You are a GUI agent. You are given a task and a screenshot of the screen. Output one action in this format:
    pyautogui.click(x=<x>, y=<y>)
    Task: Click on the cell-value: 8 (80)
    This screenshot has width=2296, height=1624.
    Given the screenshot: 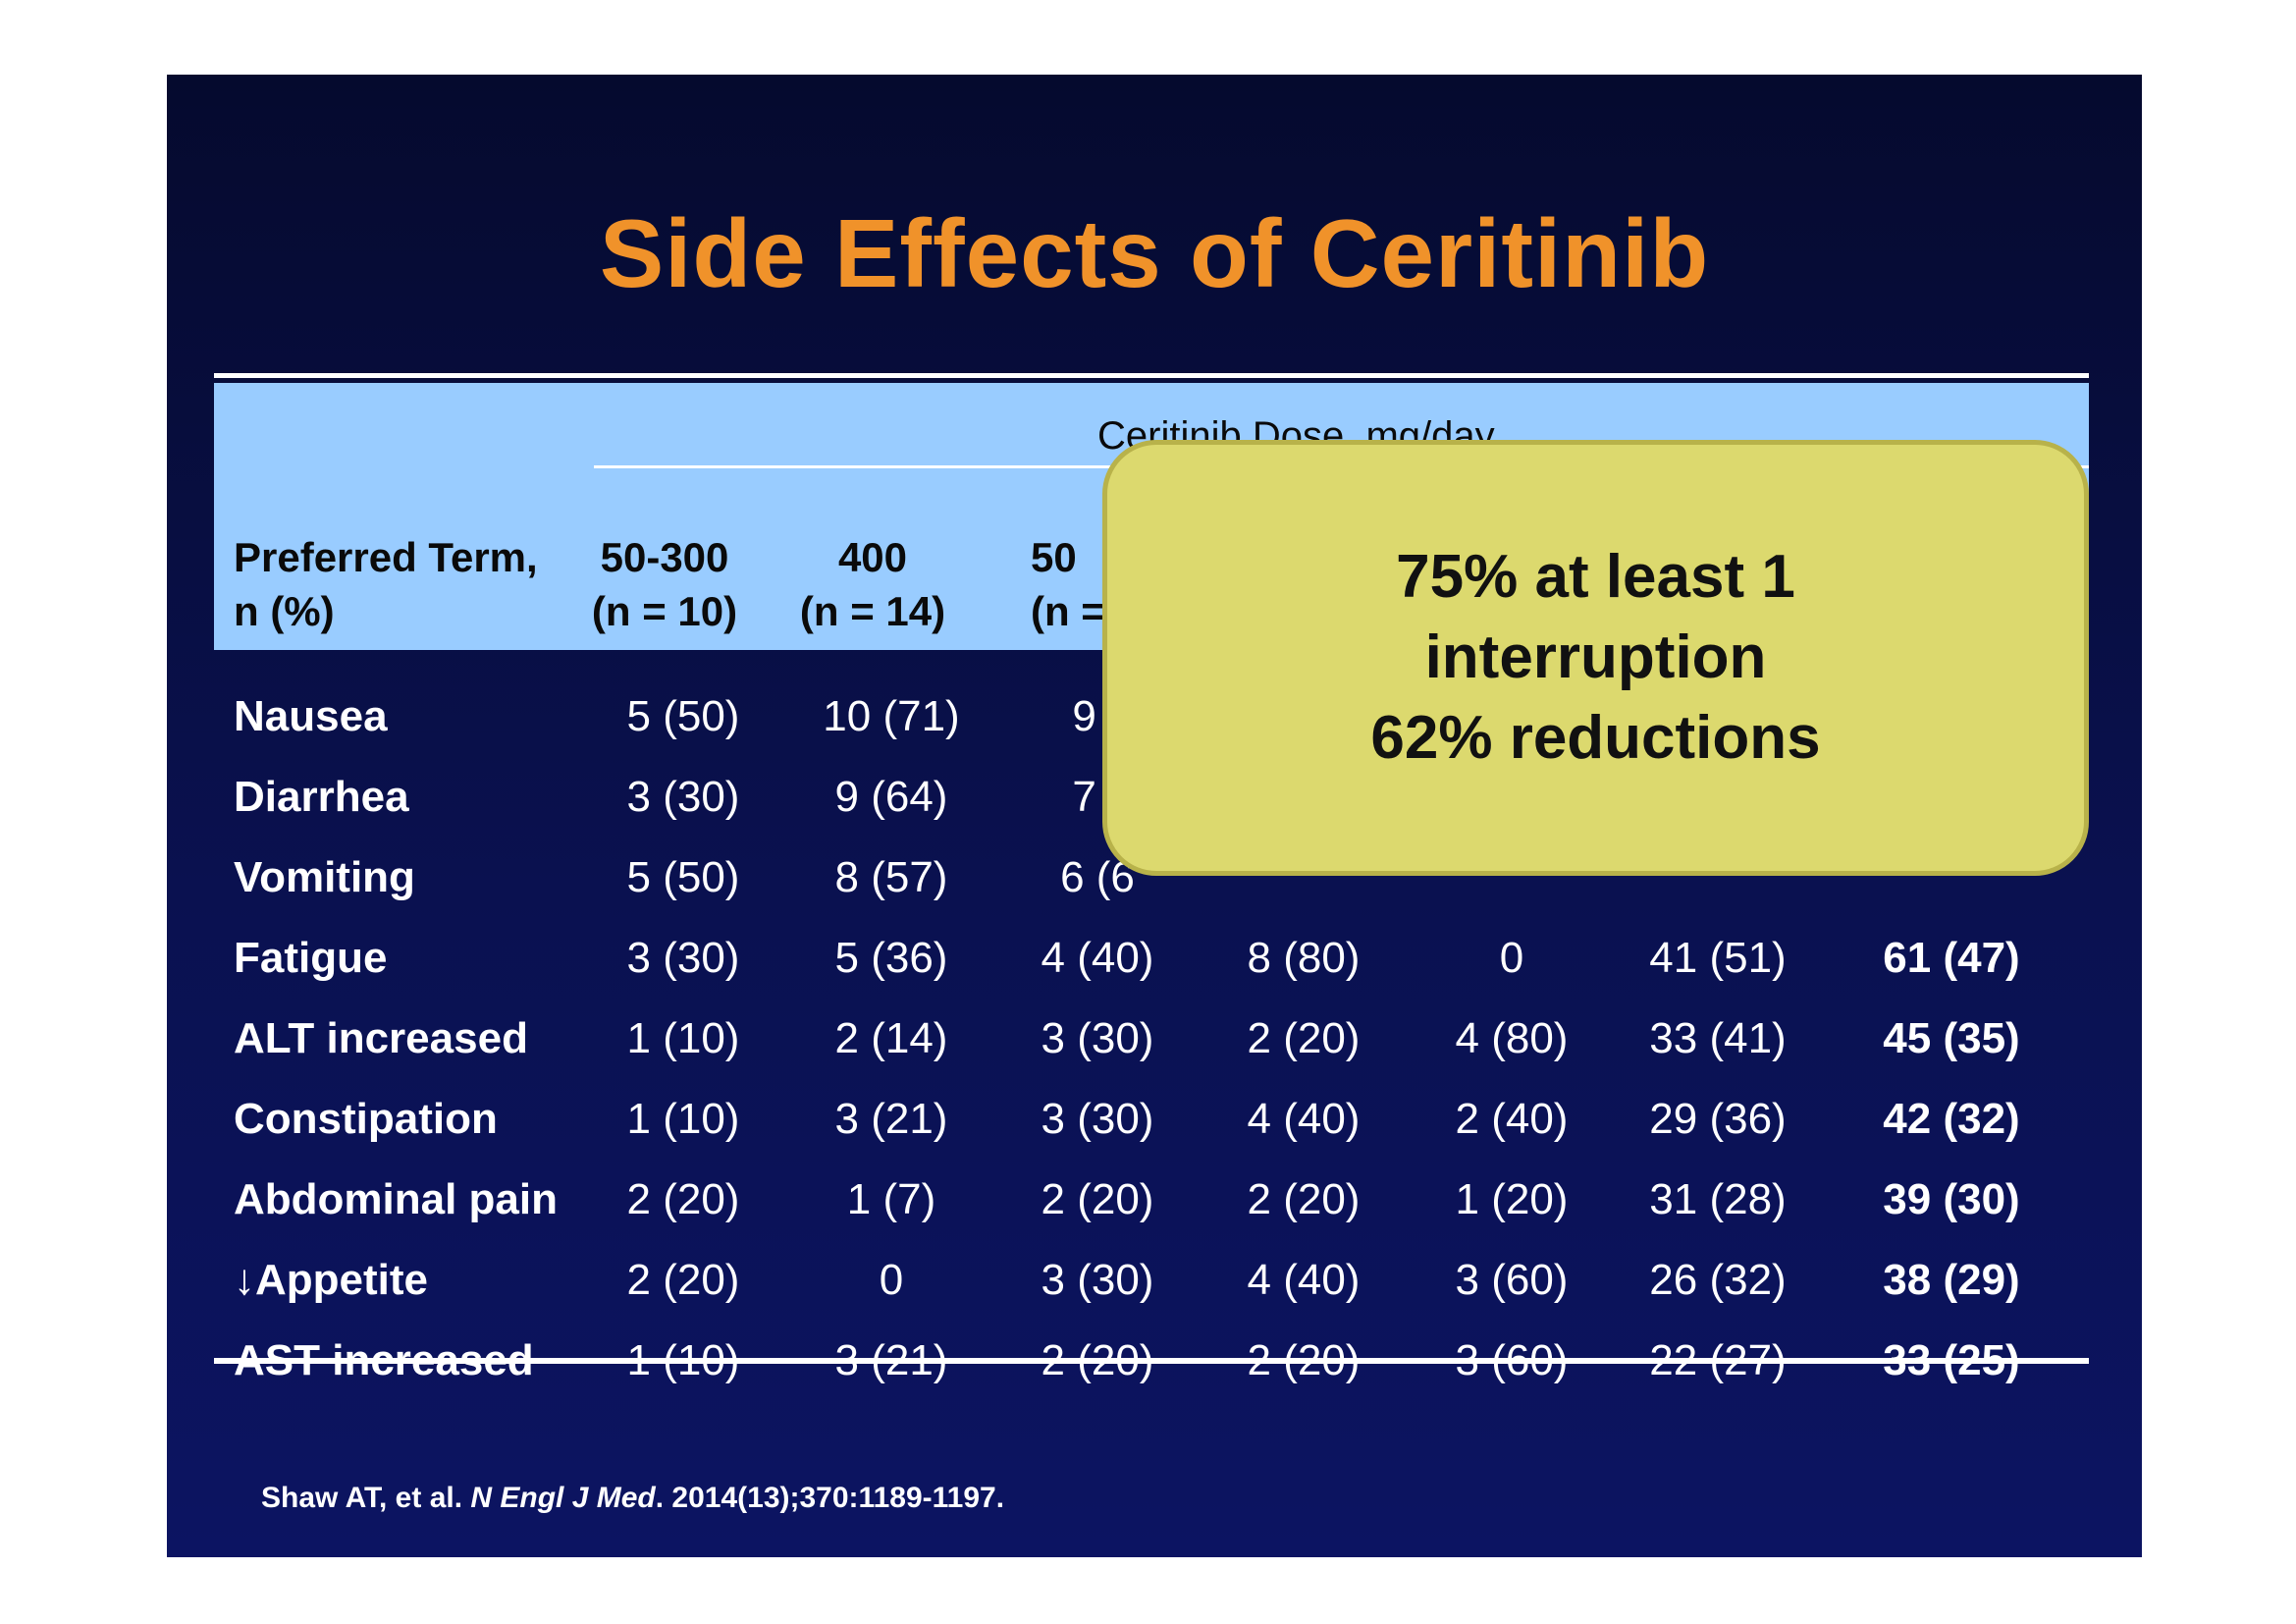 What is the action you would take?
    pyautogui.click(x=1304, y=958)
    